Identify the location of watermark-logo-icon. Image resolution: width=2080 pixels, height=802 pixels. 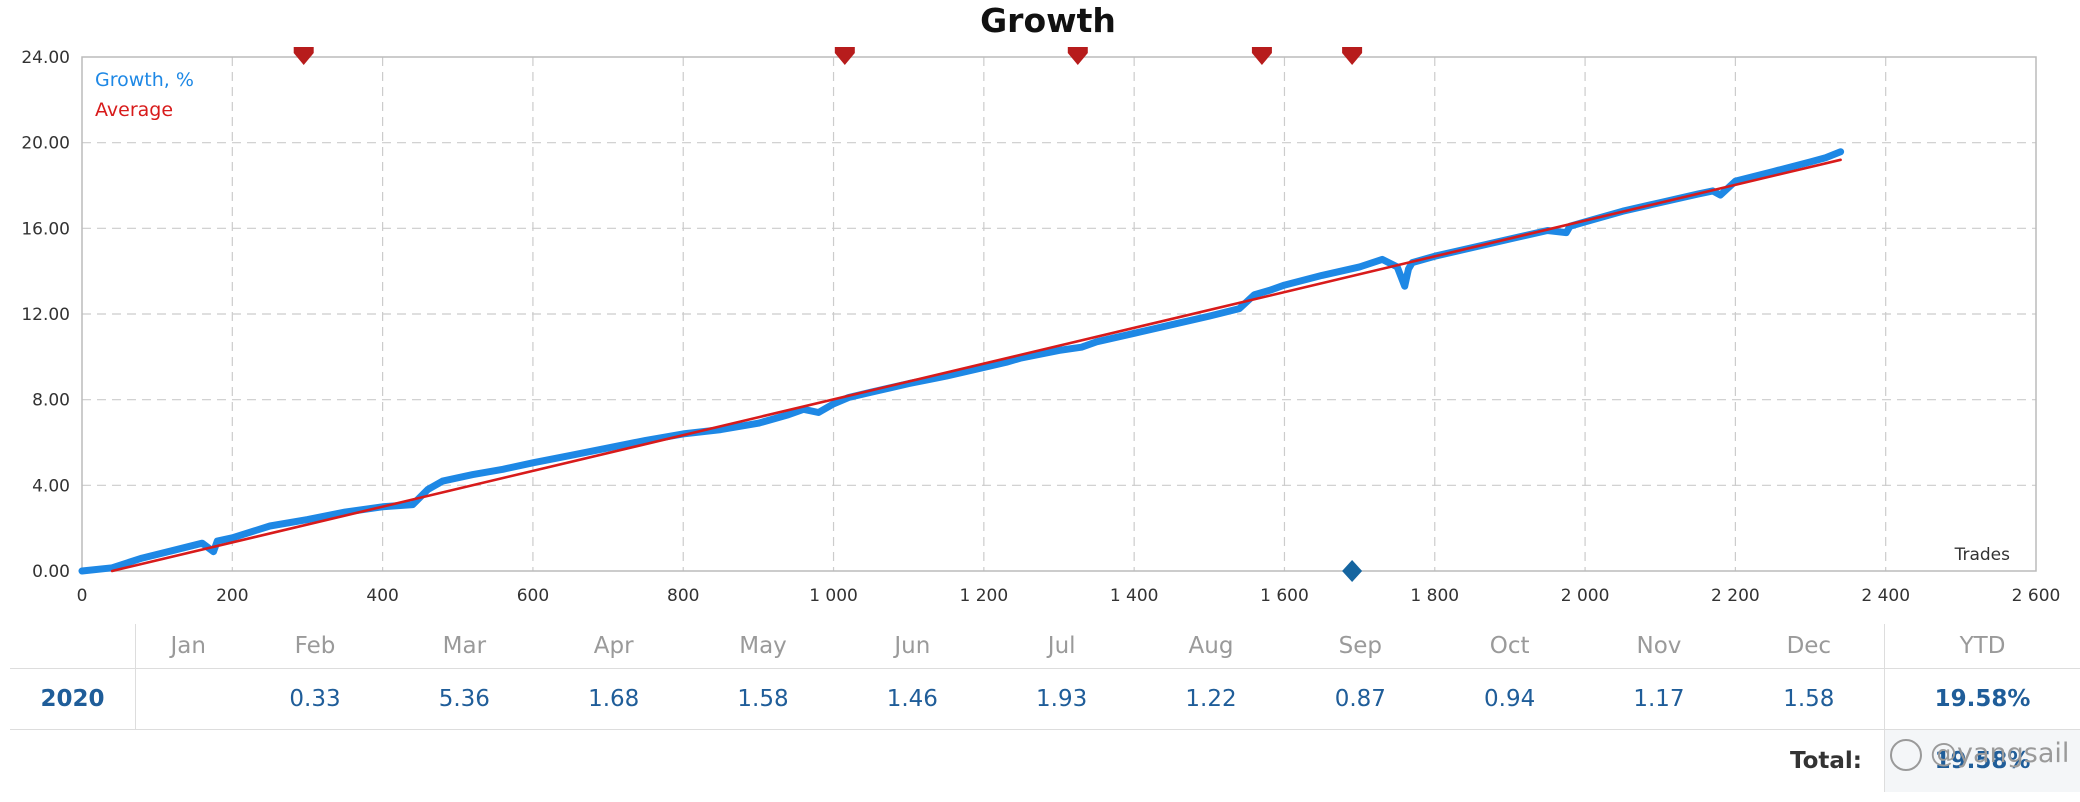
(1906, 754).